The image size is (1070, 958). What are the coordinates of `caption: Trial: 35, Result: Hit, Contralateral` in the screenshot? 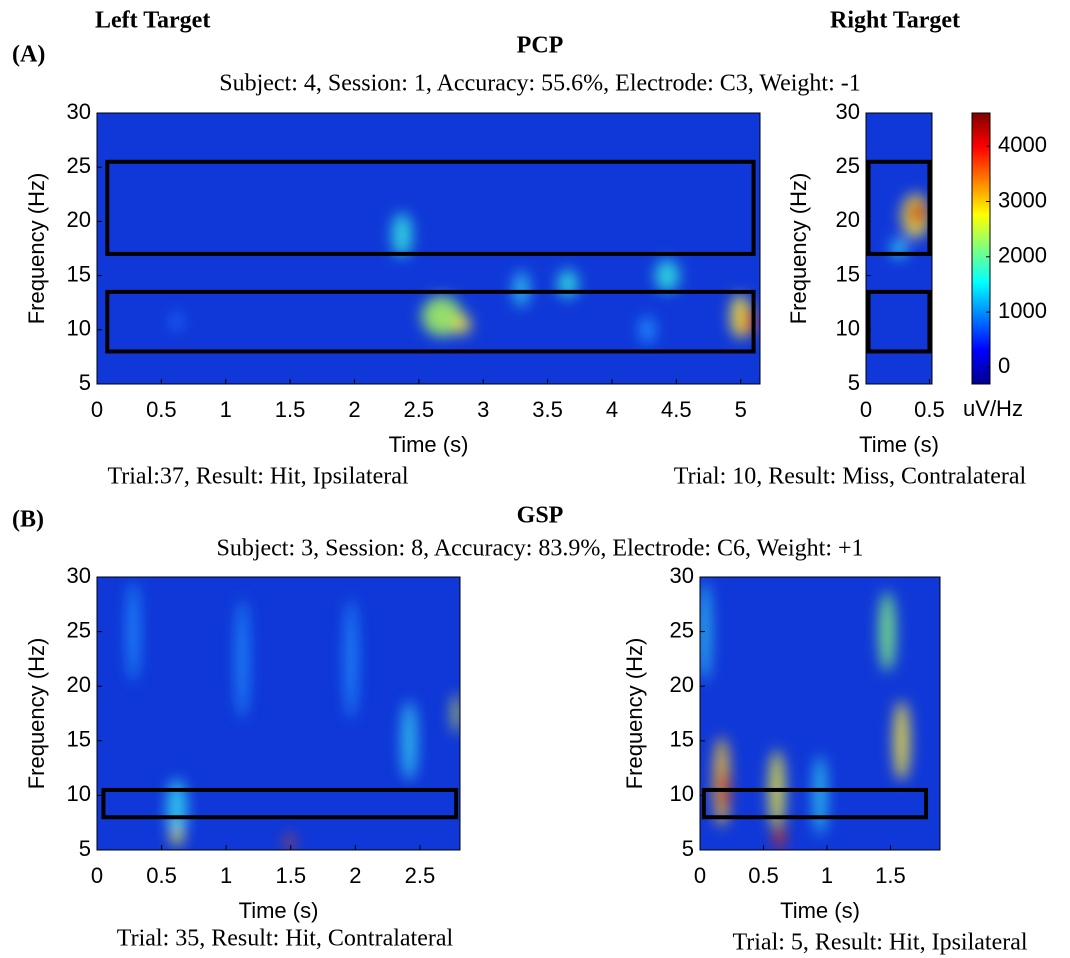 It's located at (285, 939).